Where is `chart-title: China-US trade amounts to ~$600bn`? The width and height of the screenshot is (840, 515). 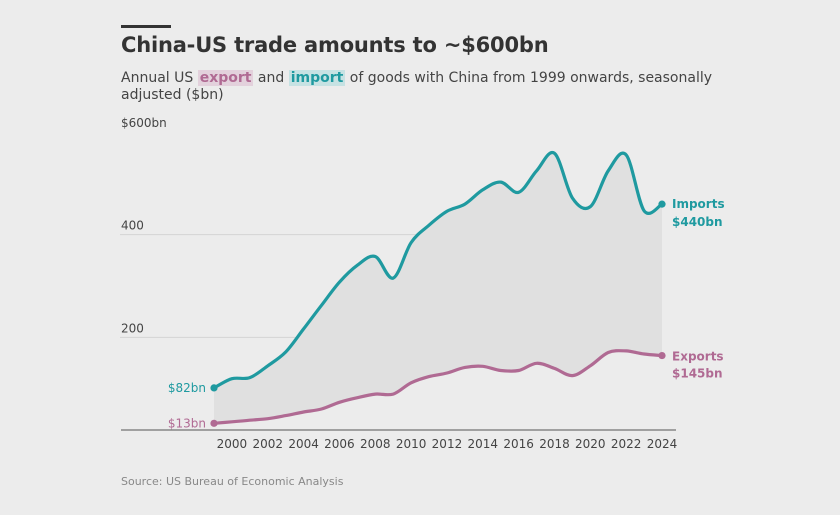
chart-title: China-US trade amounts to ~$600bn is located at coordinates (335, 45).